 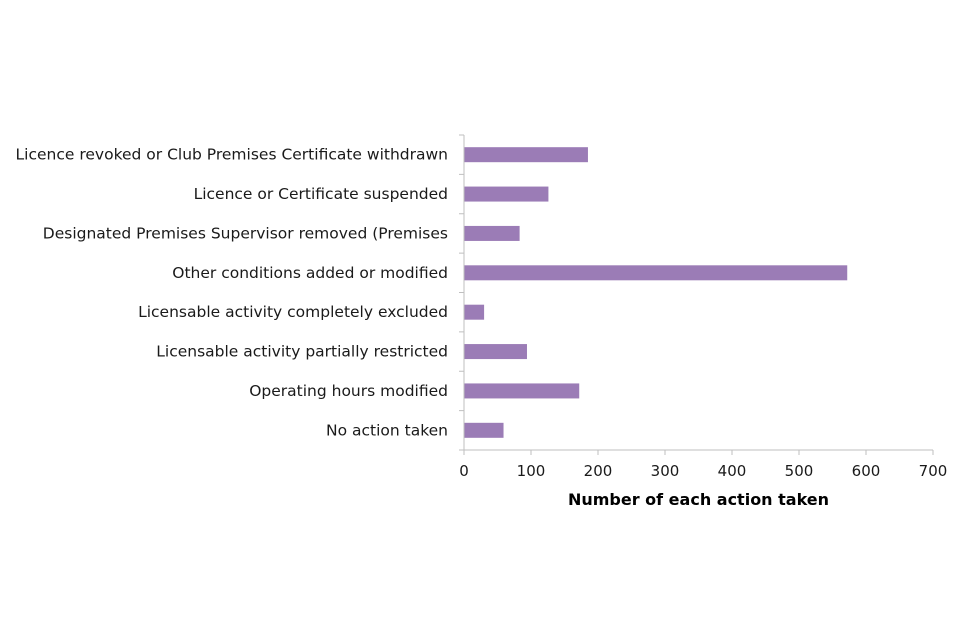 What do you see at coordinates (310, 273) in the screenshot?
I see `category-label: Other conditions added or modified` at bounding box center [310, 273].